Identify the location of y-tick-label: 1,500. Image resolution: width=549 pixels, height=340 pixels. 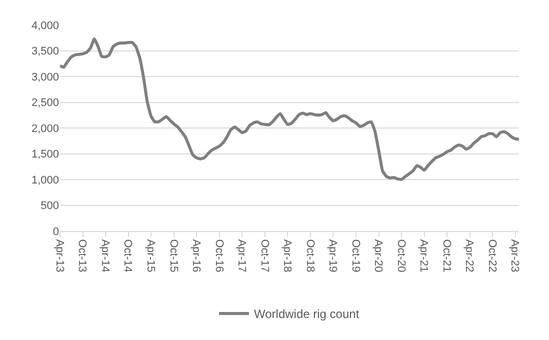
(45, 154).